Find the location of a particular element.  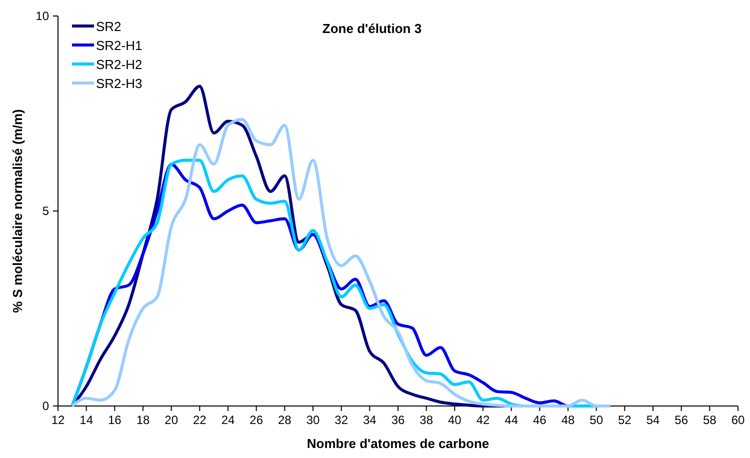

legend-label: SR2-H2 is located at coordinates (119, 64).